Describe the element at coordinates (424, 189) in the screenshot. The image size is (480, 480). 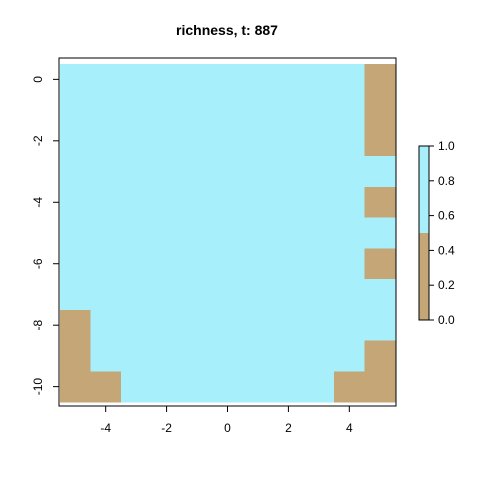
I see `legend-band-high` at that location.